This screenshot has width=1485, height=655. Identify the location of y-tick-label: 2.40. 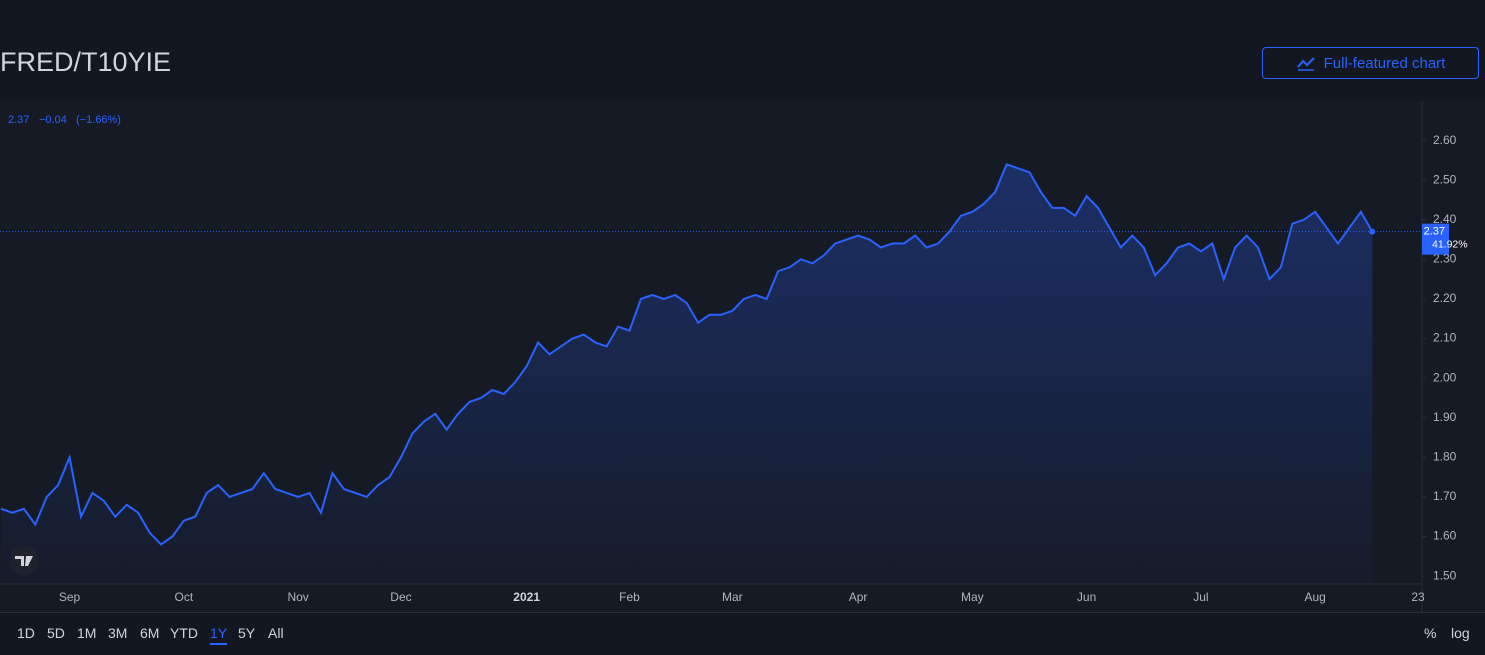
(1445, 219).